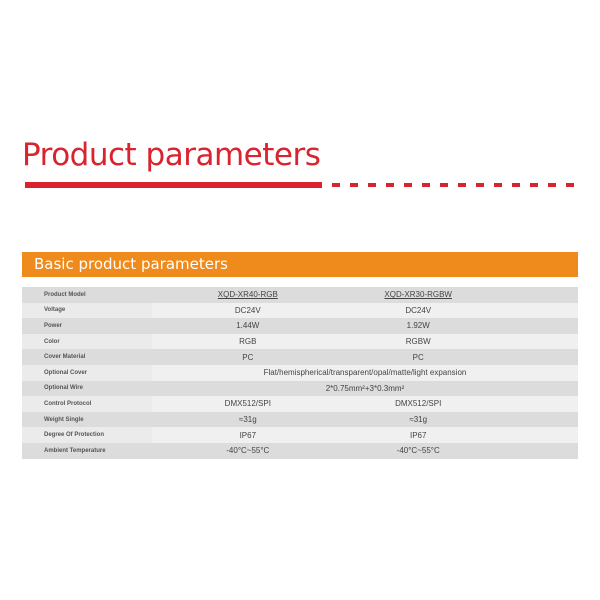 This screenshot has width=600, height=600. What do you see at coordinates (247, 419) in the screenshot?
I see `row-value-model-1: ≈31g` at bounding box center [247, 419].